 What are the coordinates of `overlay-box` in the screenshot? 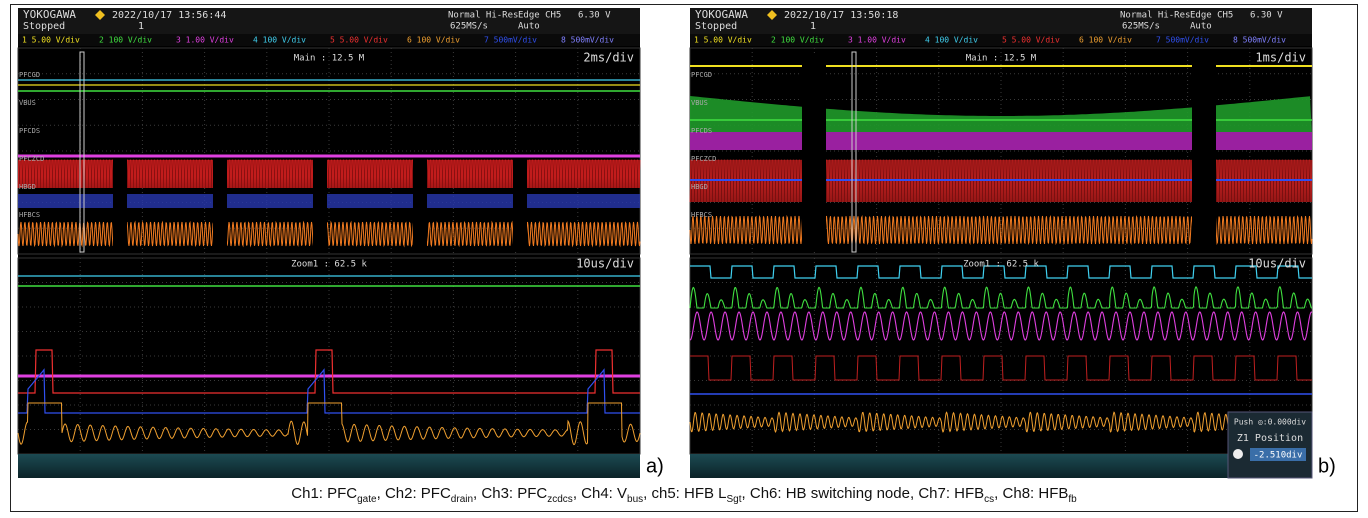 It's located at (1270, 445).